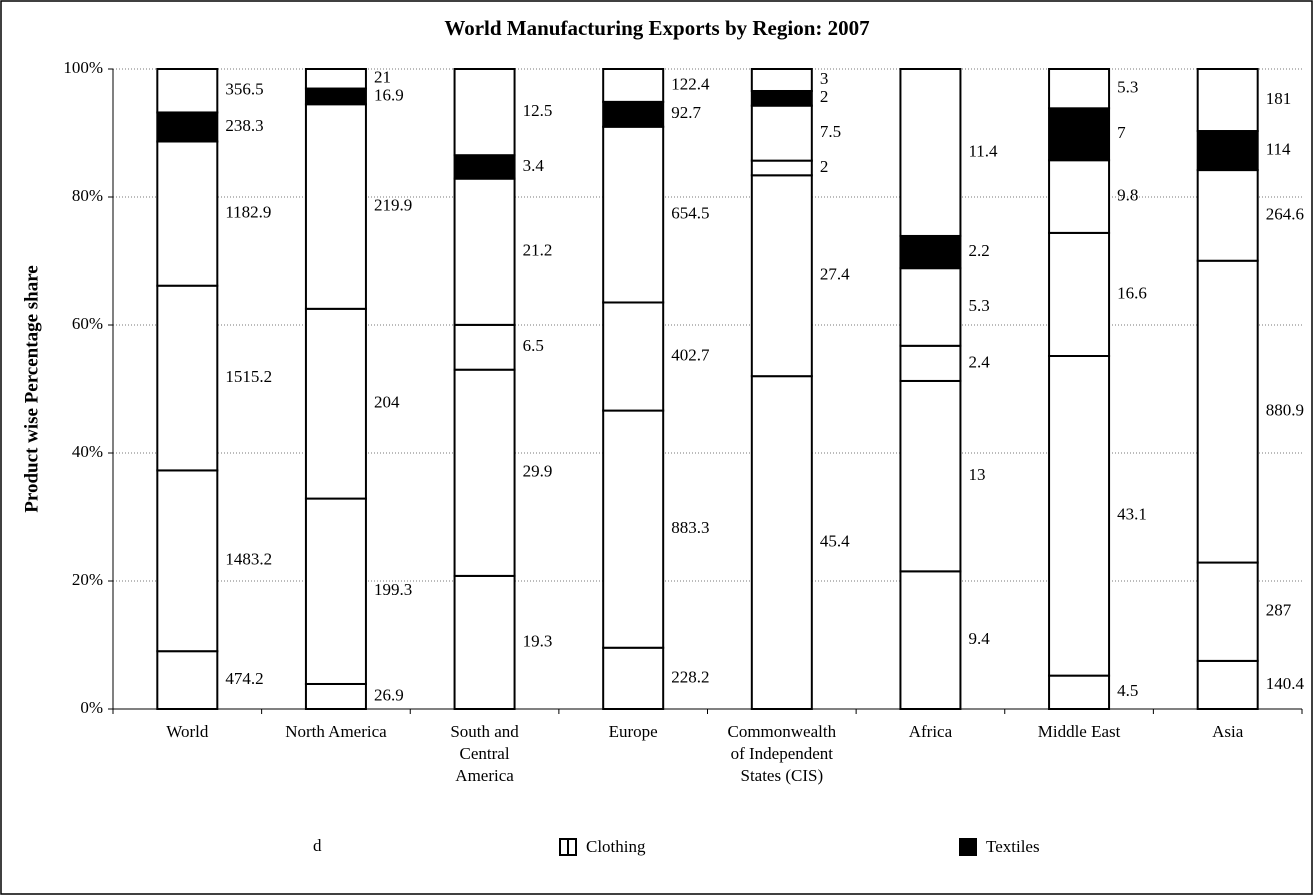 This screenshot has height=896, width=1314. I want to click on data-label: 16.6, so click(1132, 292).